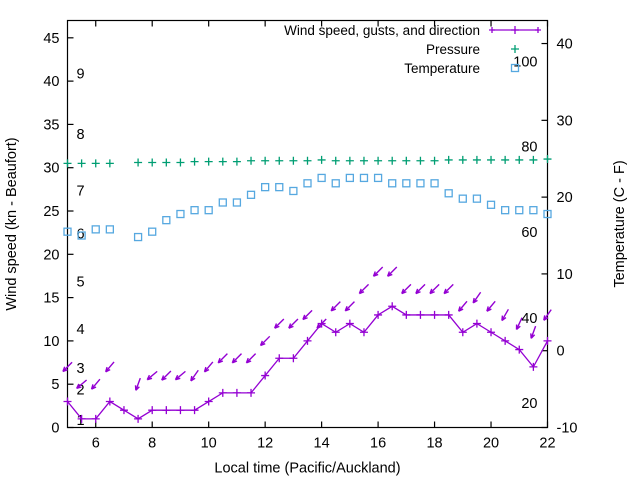 This screenshot has width=640, height=480. I want to click on x-tick-label: 14, so click(322, 444).